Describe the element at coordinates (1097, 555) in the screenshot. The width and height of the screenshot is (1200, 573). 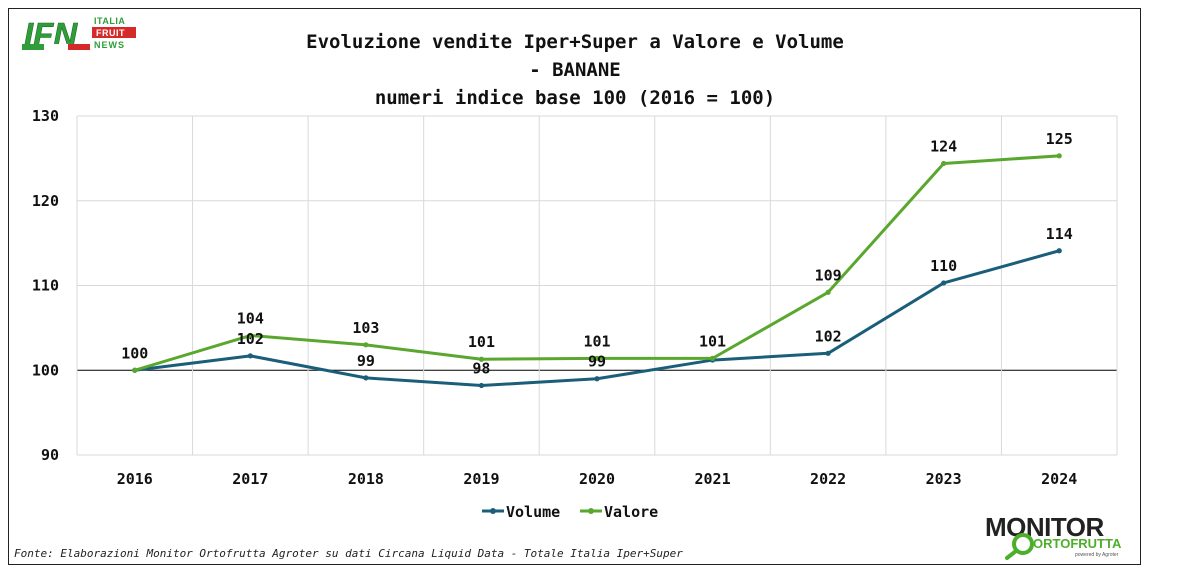
I see `monitor-logo-powered: powered by Agroter` at that location.